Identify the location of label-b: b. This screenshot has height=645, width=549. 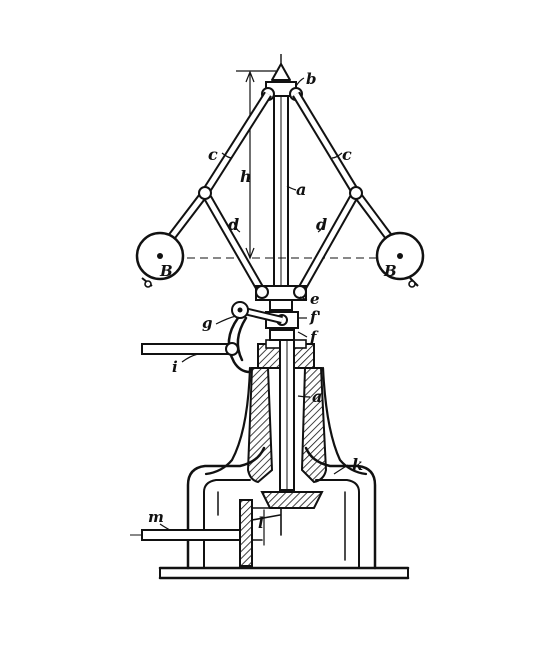
(311, 79).